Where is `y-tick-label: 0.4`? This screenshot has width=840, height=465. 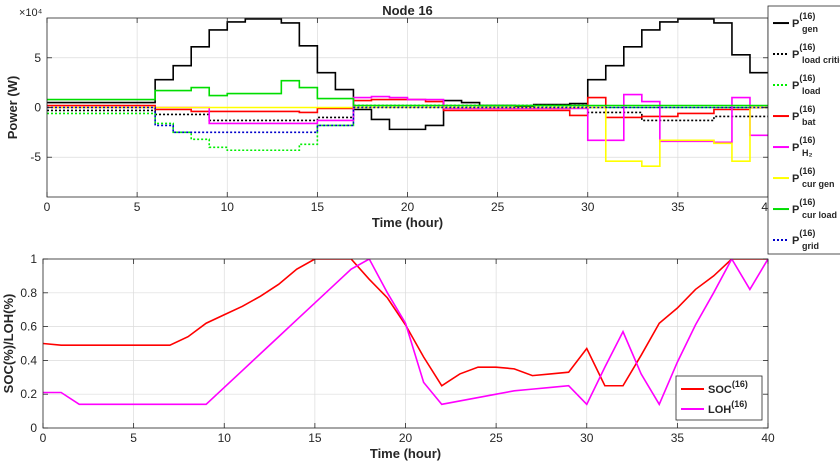 y-tick-label: 0.4 is located at coordinates (28, 360).